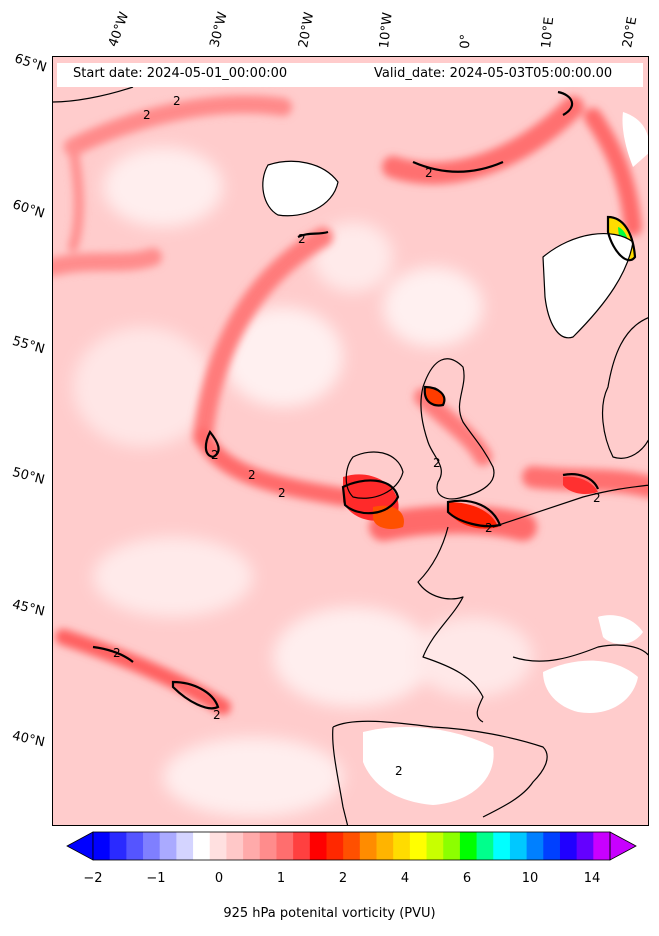 Image resolution: width=659 pixels, height=936 pixels. What do you see at coordinates (307, 30) in the screenshot?
I see `lon-label-20w: 20°W` at bounding box center [307, 30].